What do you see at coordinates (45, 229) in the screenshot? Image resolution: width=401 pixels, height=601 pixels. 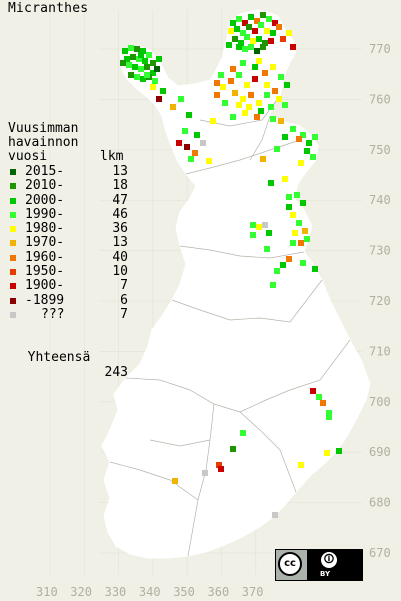 I see `legend-label: 1980-` at bounding box center [45, 229].